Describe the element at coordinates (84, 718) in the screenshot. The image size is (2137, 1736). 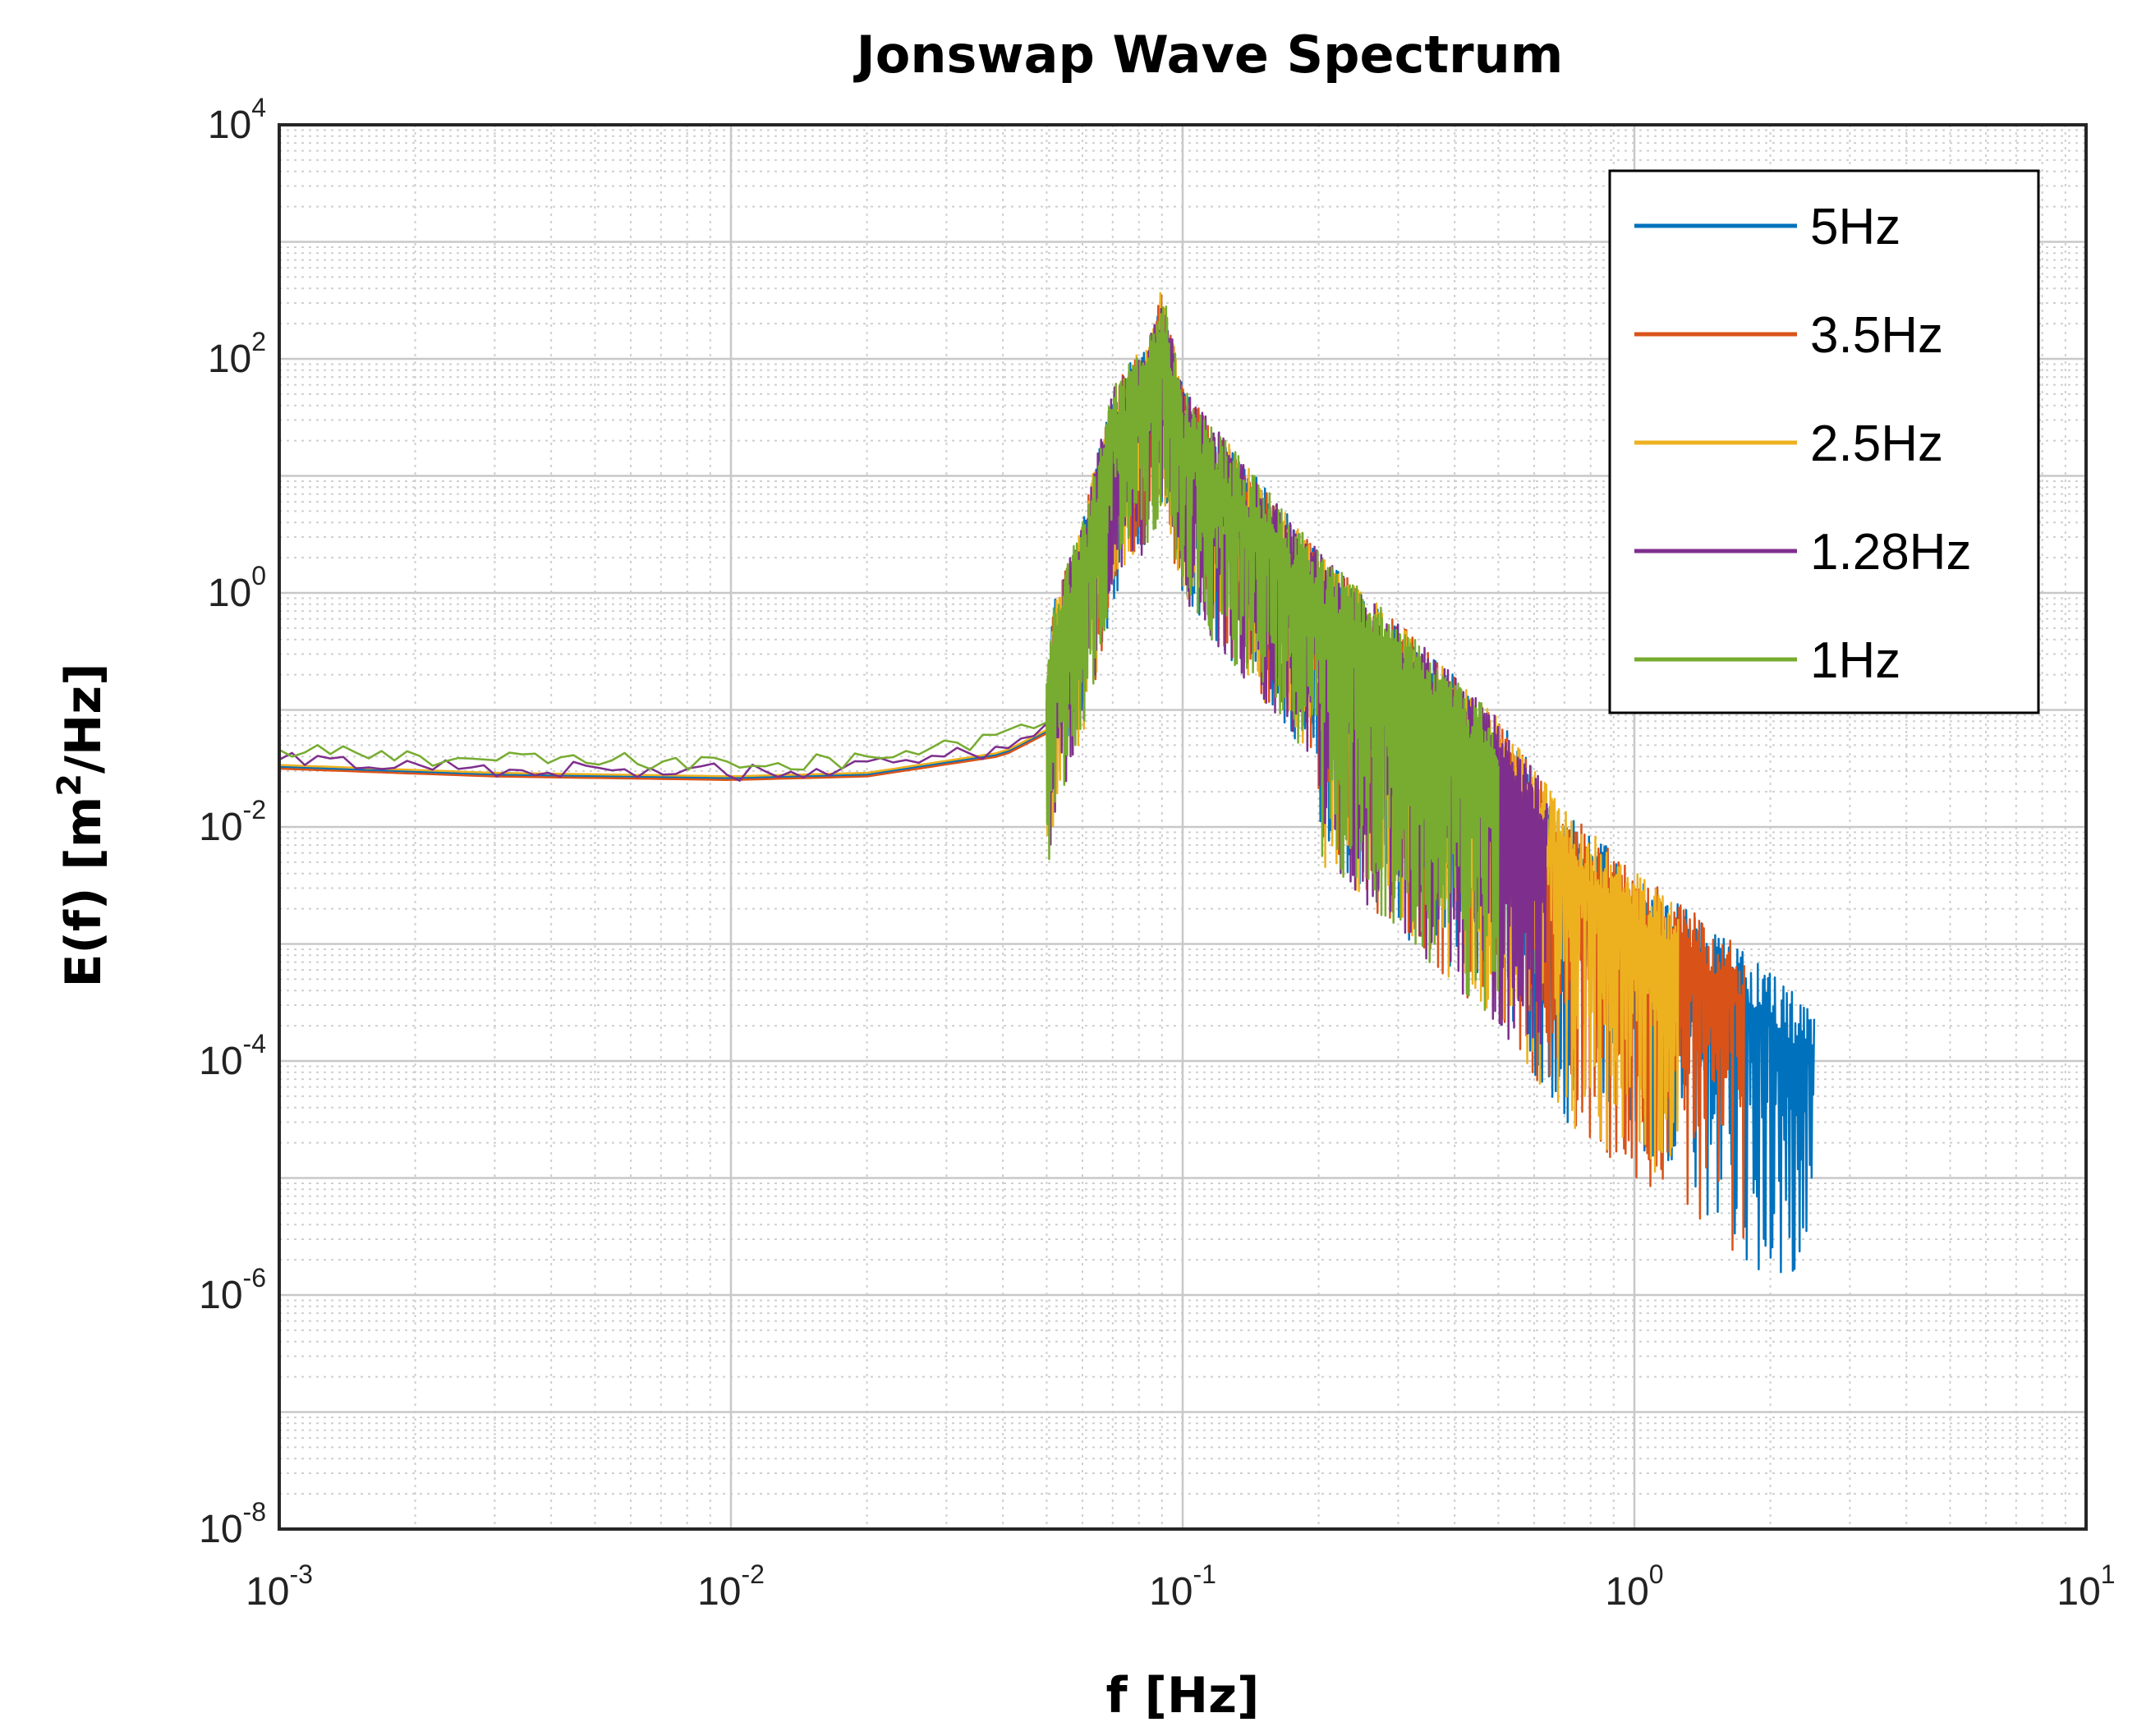
I see `y-axis-label-suffix: /Hz]` at that location.